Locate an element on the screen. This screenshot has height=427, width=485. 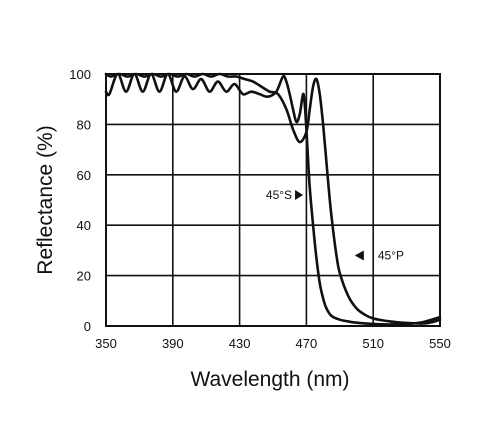
y-tick-label: 100 is located at coordinates (80, 74).